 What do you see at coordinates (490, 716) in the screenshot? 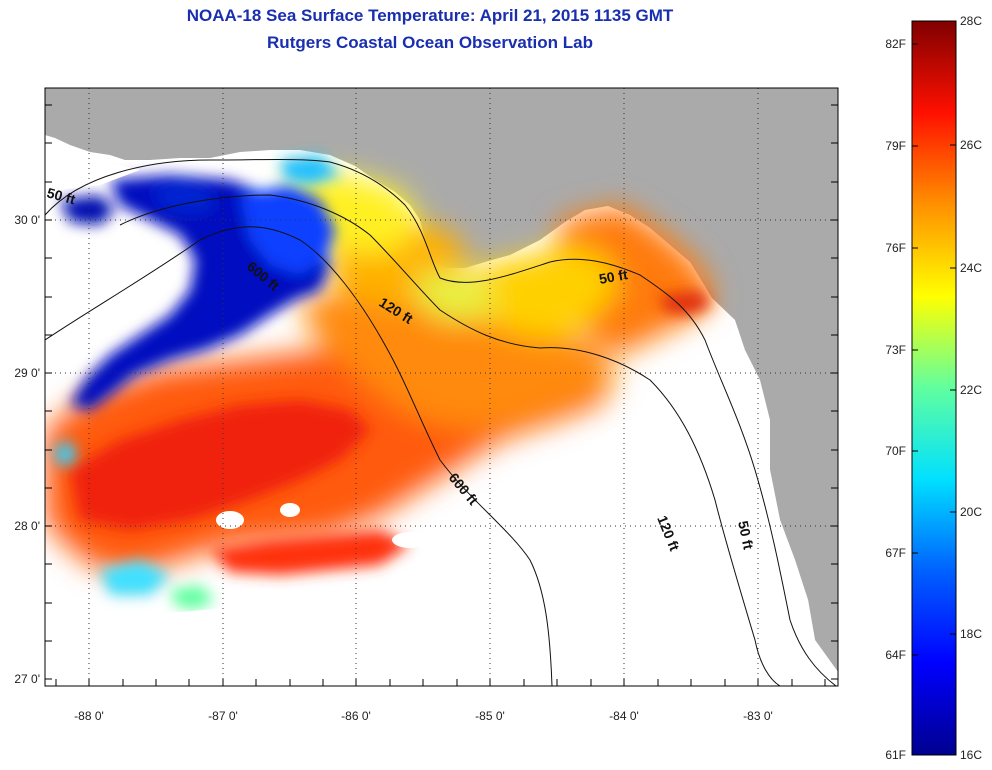
I see `lon-tick-label: -85 0'` at bounding box center [490, 716].